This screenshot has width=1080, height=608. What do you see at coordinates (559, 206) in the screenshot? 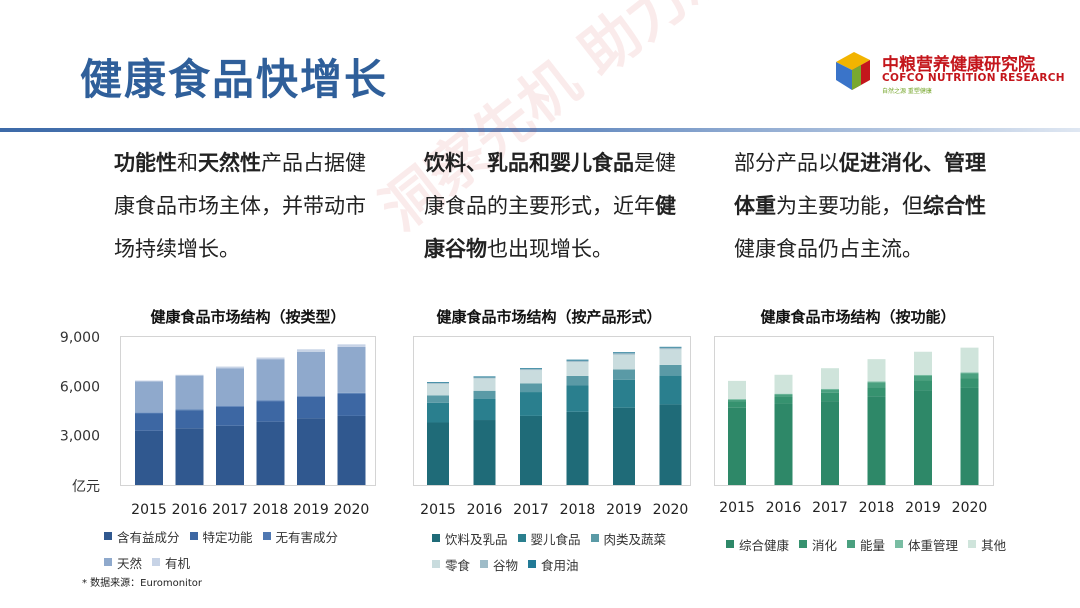
I see `summary-paragraph-2: 饮料、乳品和婴儿食品是健康食品的主要形式，近年健康谷物也出现增长。` at bounding box center [559, 206].